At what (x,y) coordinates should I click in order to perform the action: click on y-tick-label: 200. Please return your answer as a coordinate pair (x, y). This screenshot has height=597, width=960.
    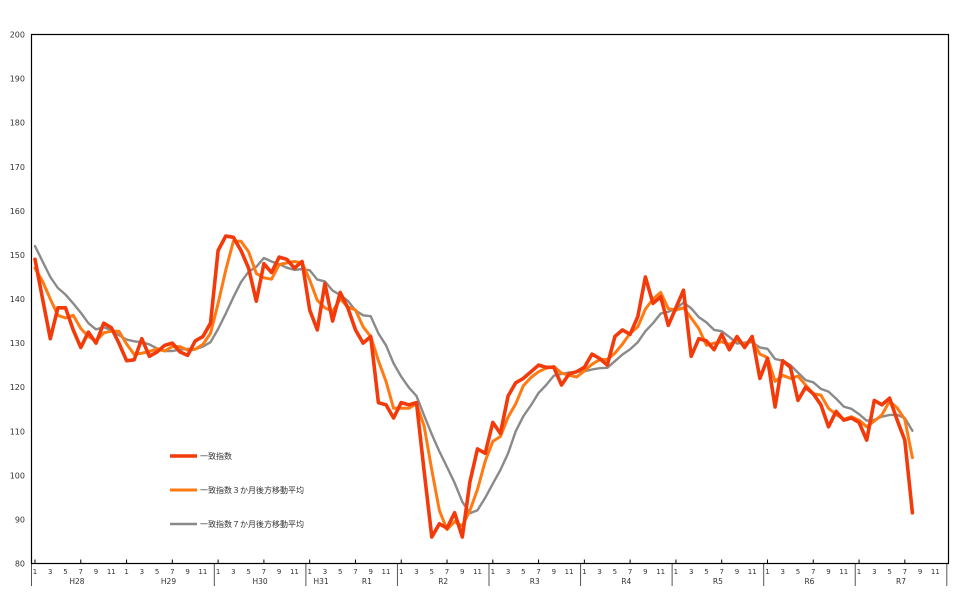
    Looking at the image, I should click on (17, 35).